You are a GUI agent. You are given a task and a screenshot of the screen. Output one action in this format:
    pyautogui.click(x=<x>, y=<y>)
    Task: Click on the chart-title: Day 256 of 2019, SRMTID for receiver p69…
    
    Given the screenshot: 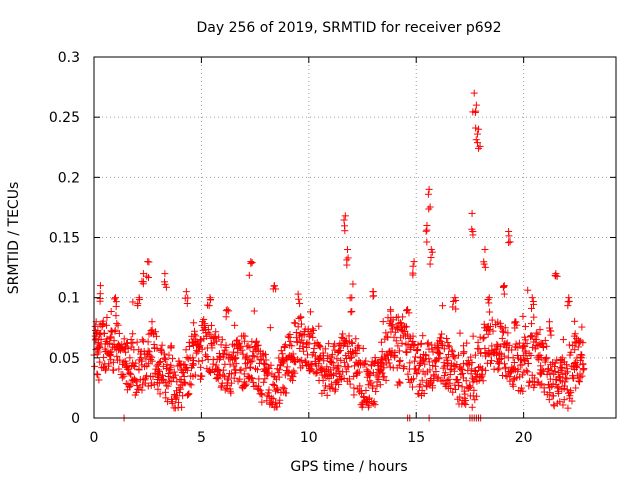 What is the action you would take?
    pyautogui.click(x=348, y=28)
    